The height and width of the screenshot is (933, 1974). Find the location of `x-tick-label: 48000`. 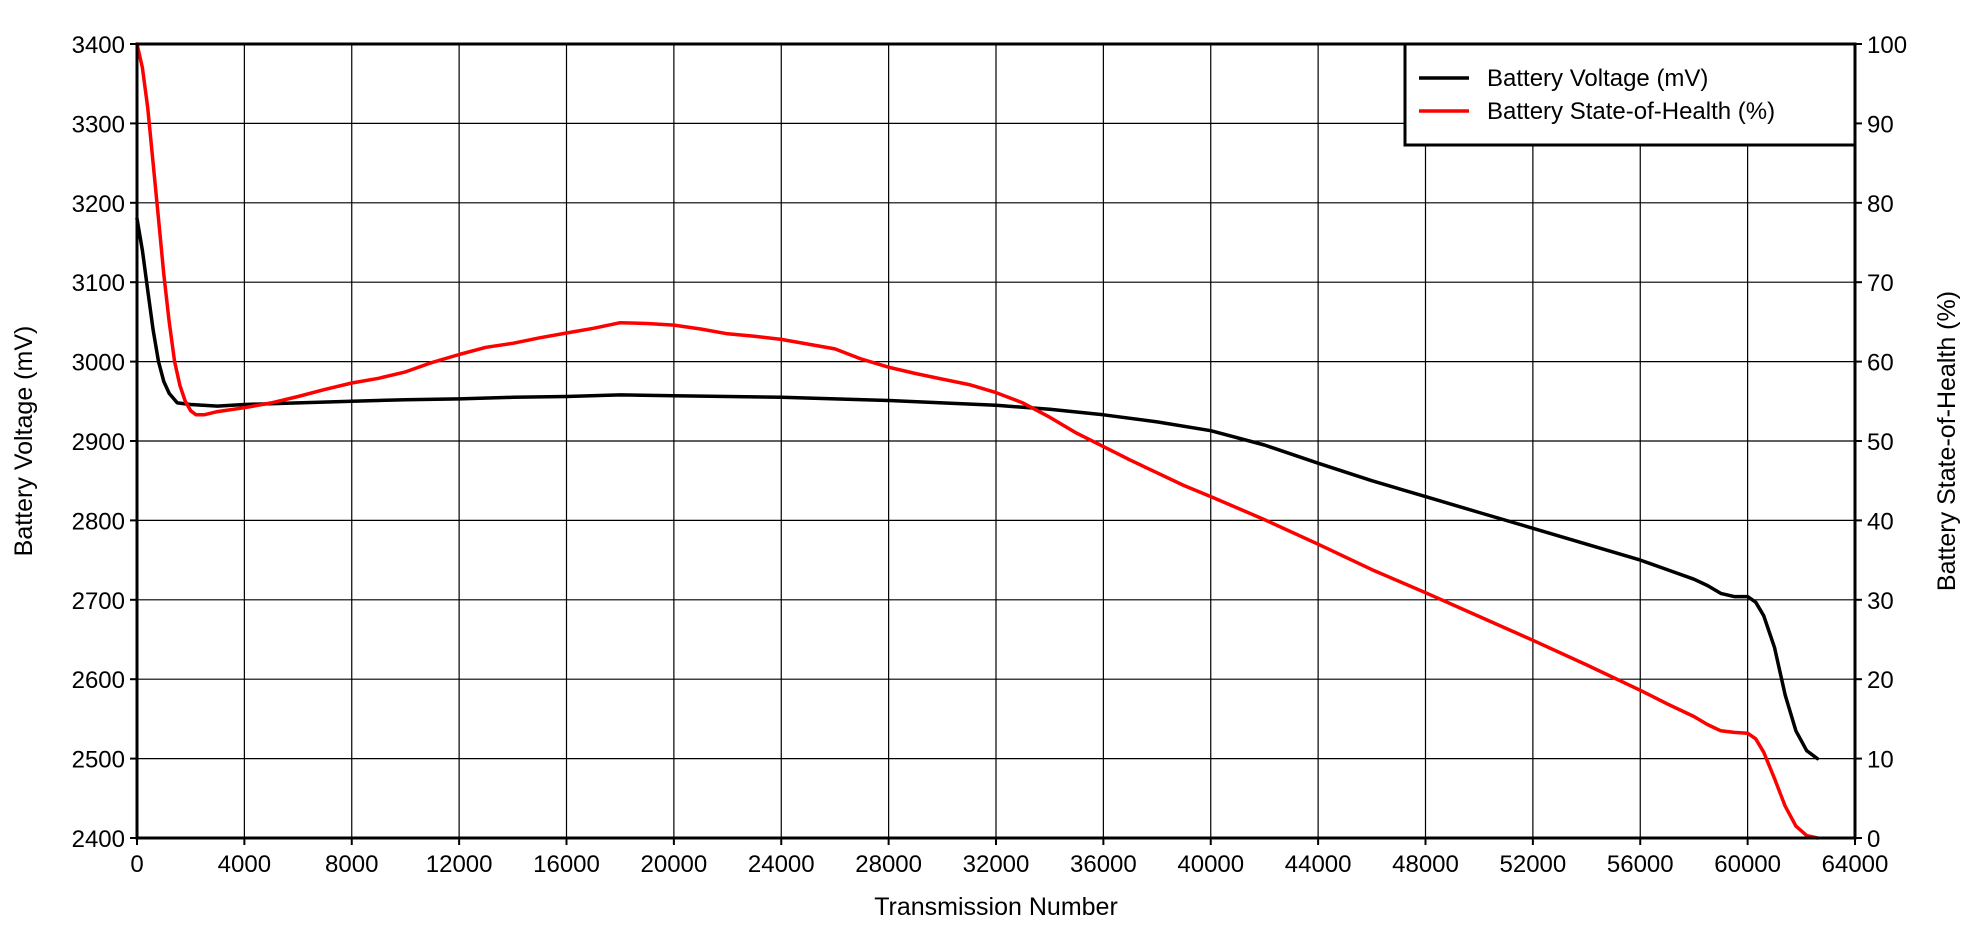

x-tick-label: 48000 is located at coordinates (1425, 864).